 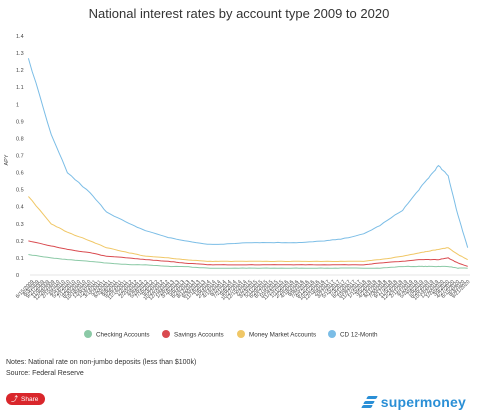 What do you see at coordinates (282, 335) in the screenshot?
I see `legend-label: Money Market Accounts` at bounding box center [282, 335].